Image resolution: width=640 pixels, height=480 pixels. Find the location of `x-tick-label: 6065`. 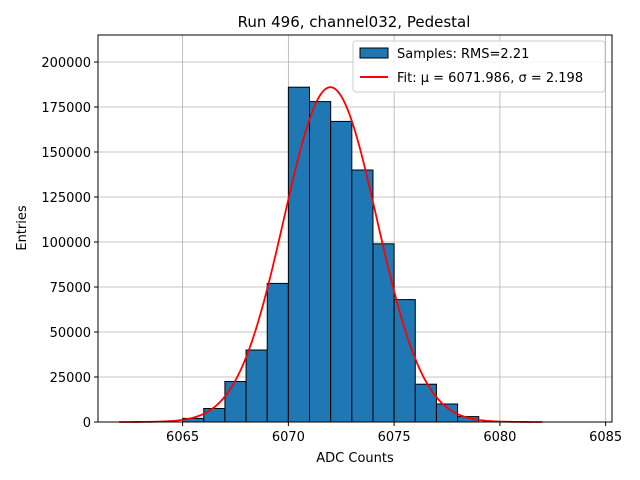

x-tick-label: 6065 is located at coordinates (182, 437).